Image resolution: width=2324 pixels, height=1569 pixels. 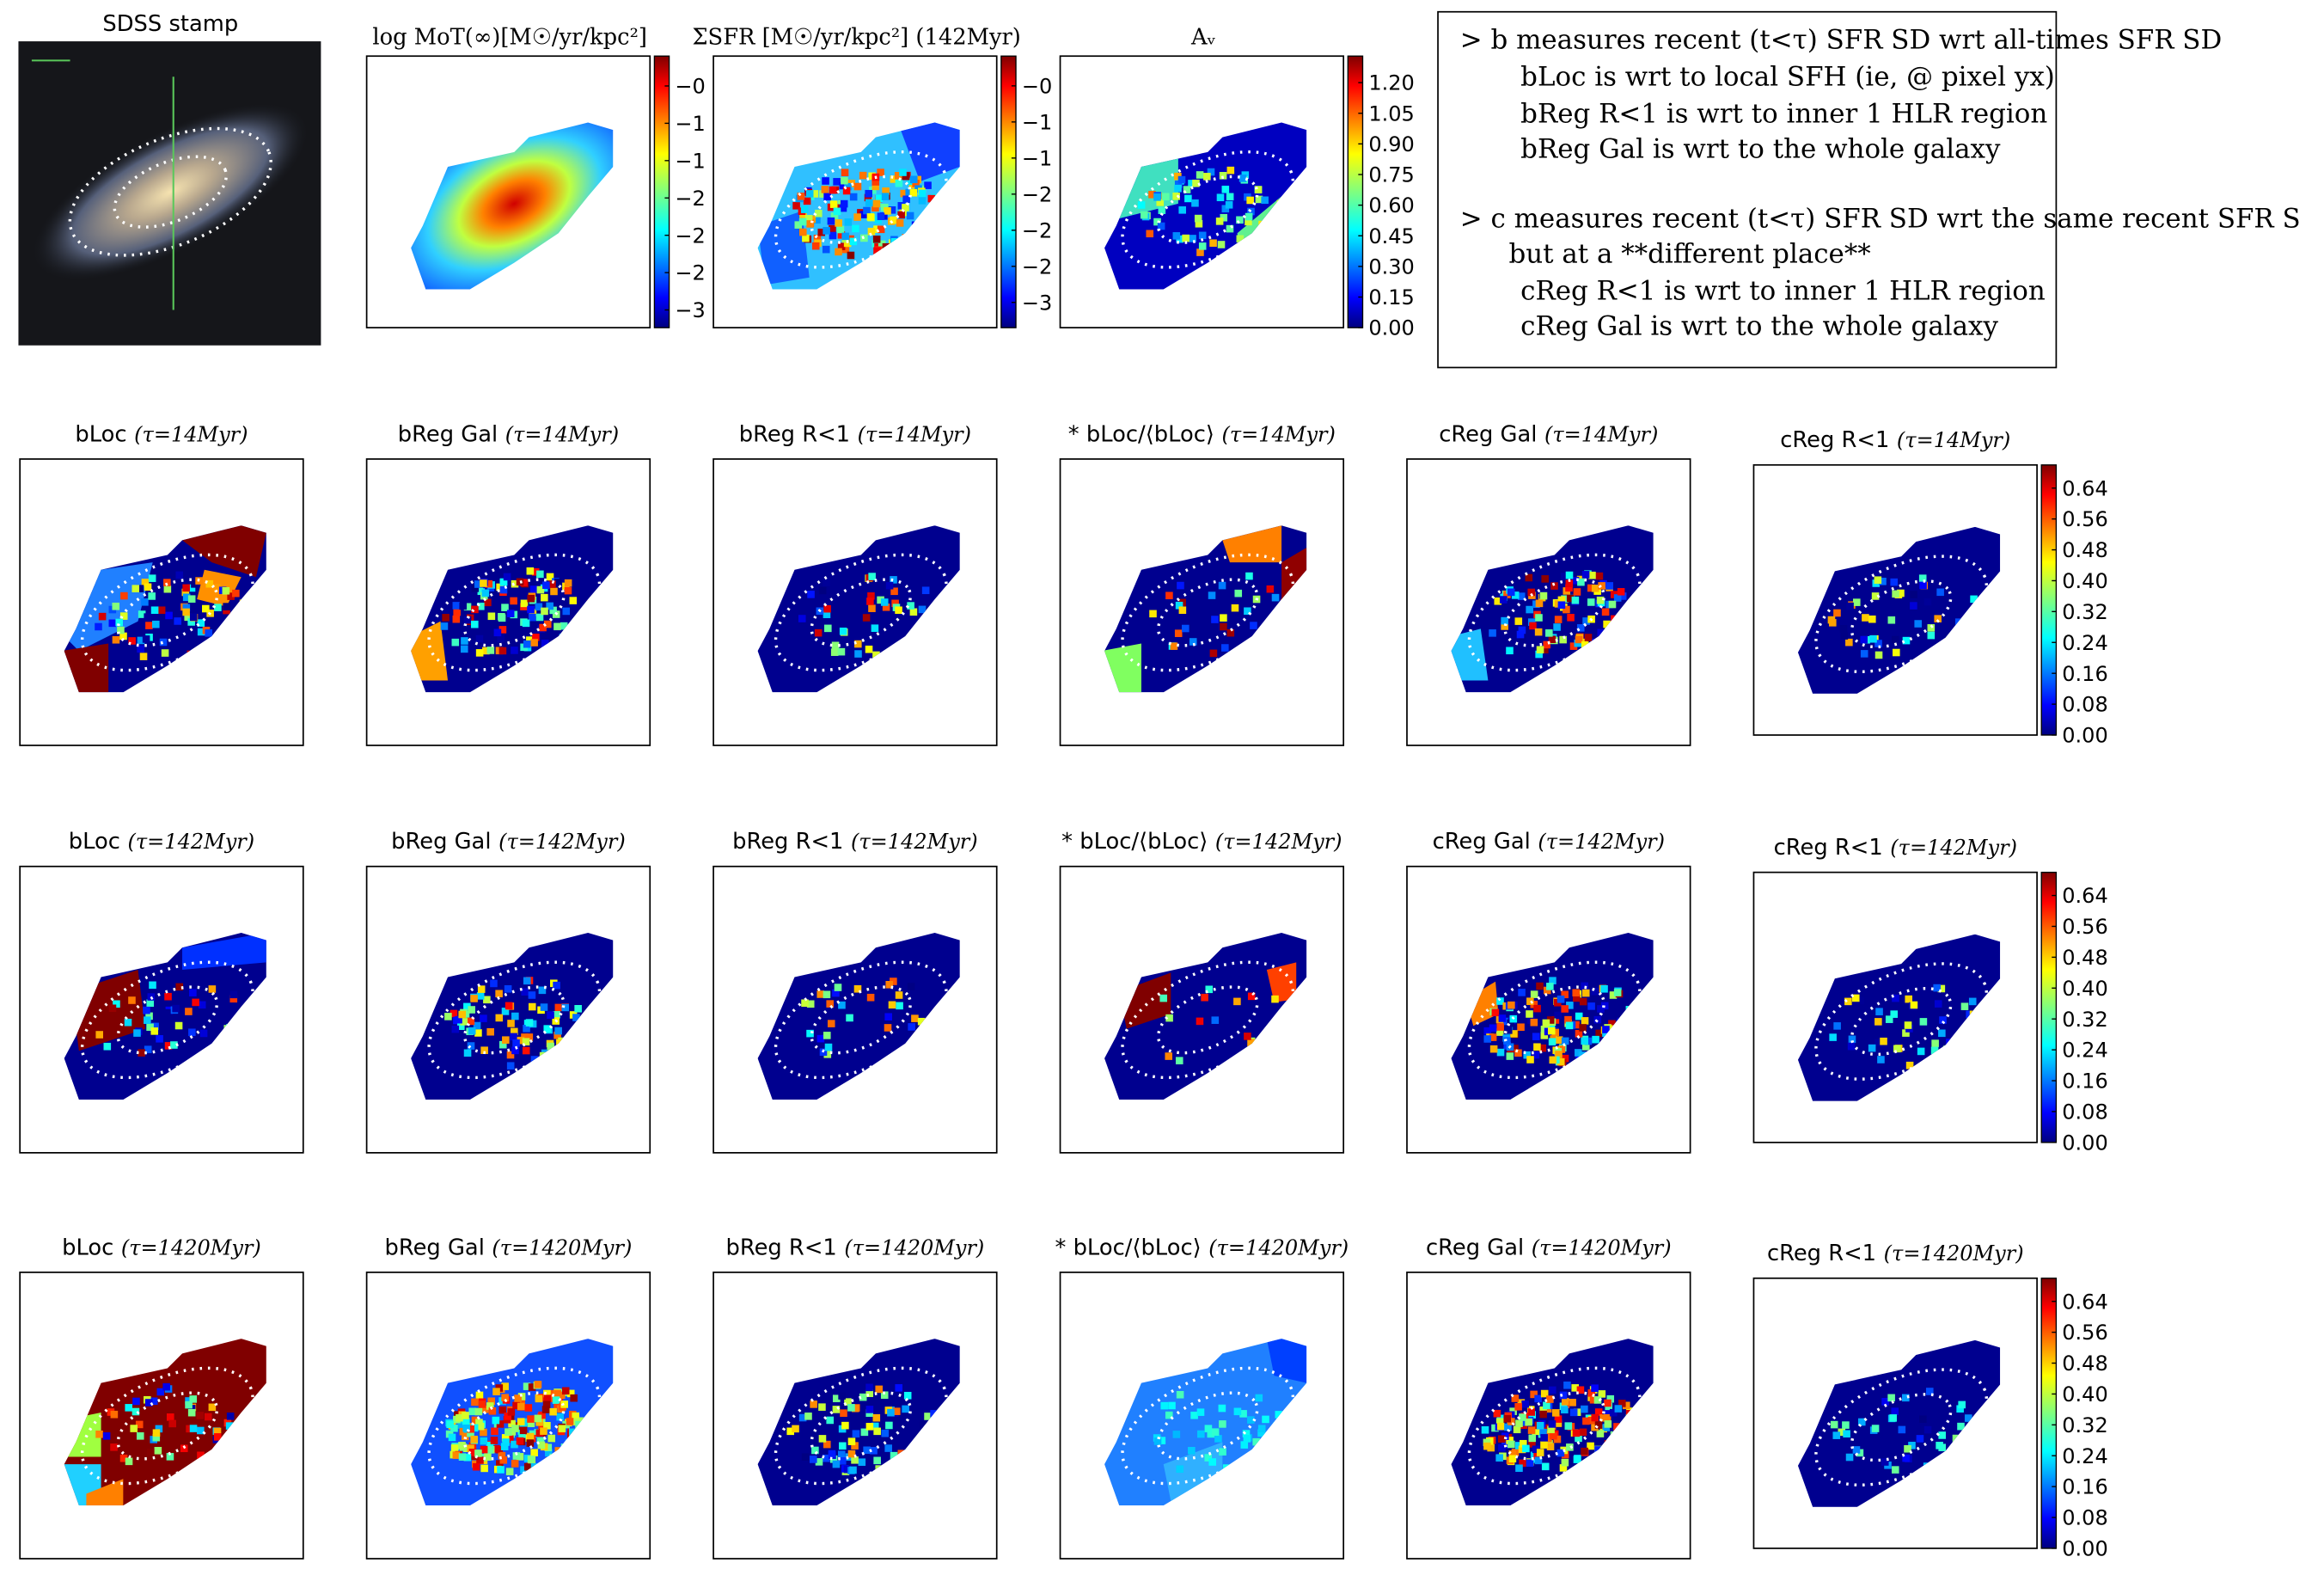 I want to click on colorbar-tick-label: 0.16, so click(x=2084, y=674).